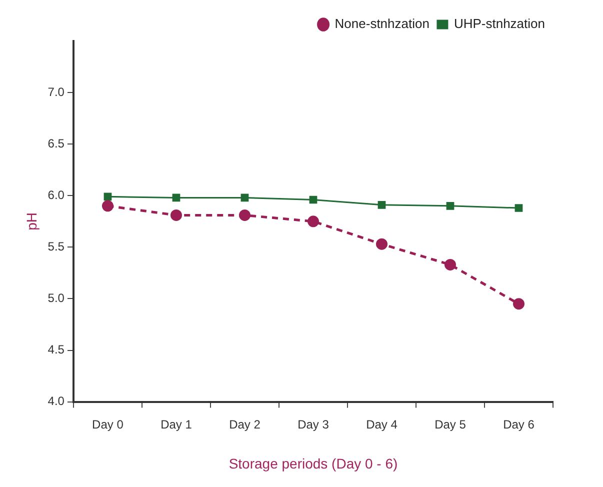  I want to click on y-tick-label: 6.0, so click(56, 195).